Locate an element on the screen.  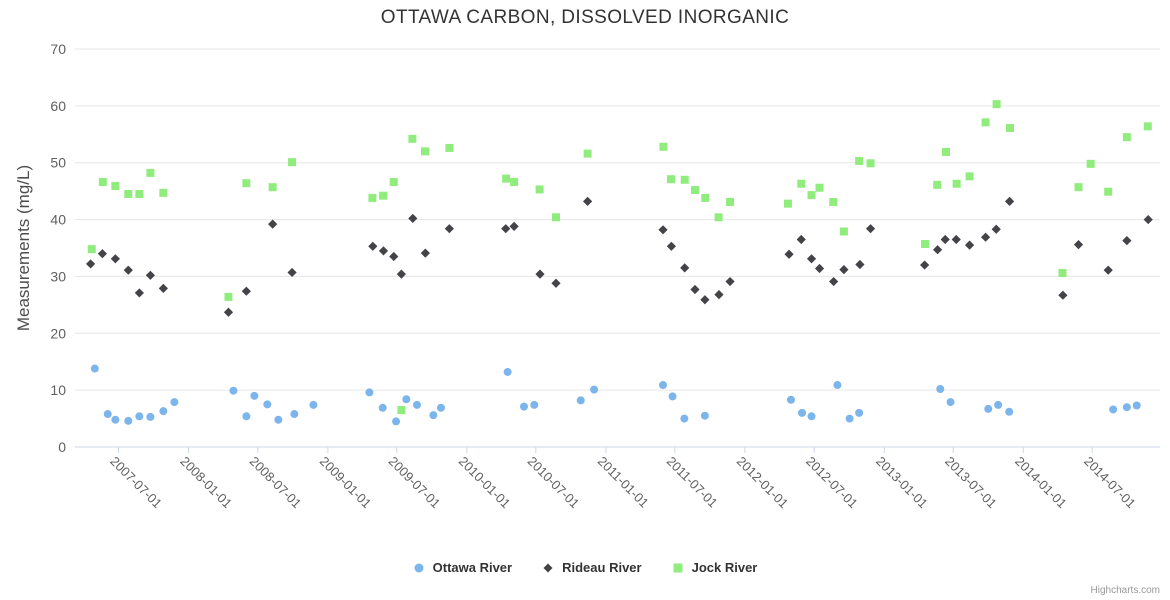
credits-link: Highcharts.com is located at coordinates (1125, 590).